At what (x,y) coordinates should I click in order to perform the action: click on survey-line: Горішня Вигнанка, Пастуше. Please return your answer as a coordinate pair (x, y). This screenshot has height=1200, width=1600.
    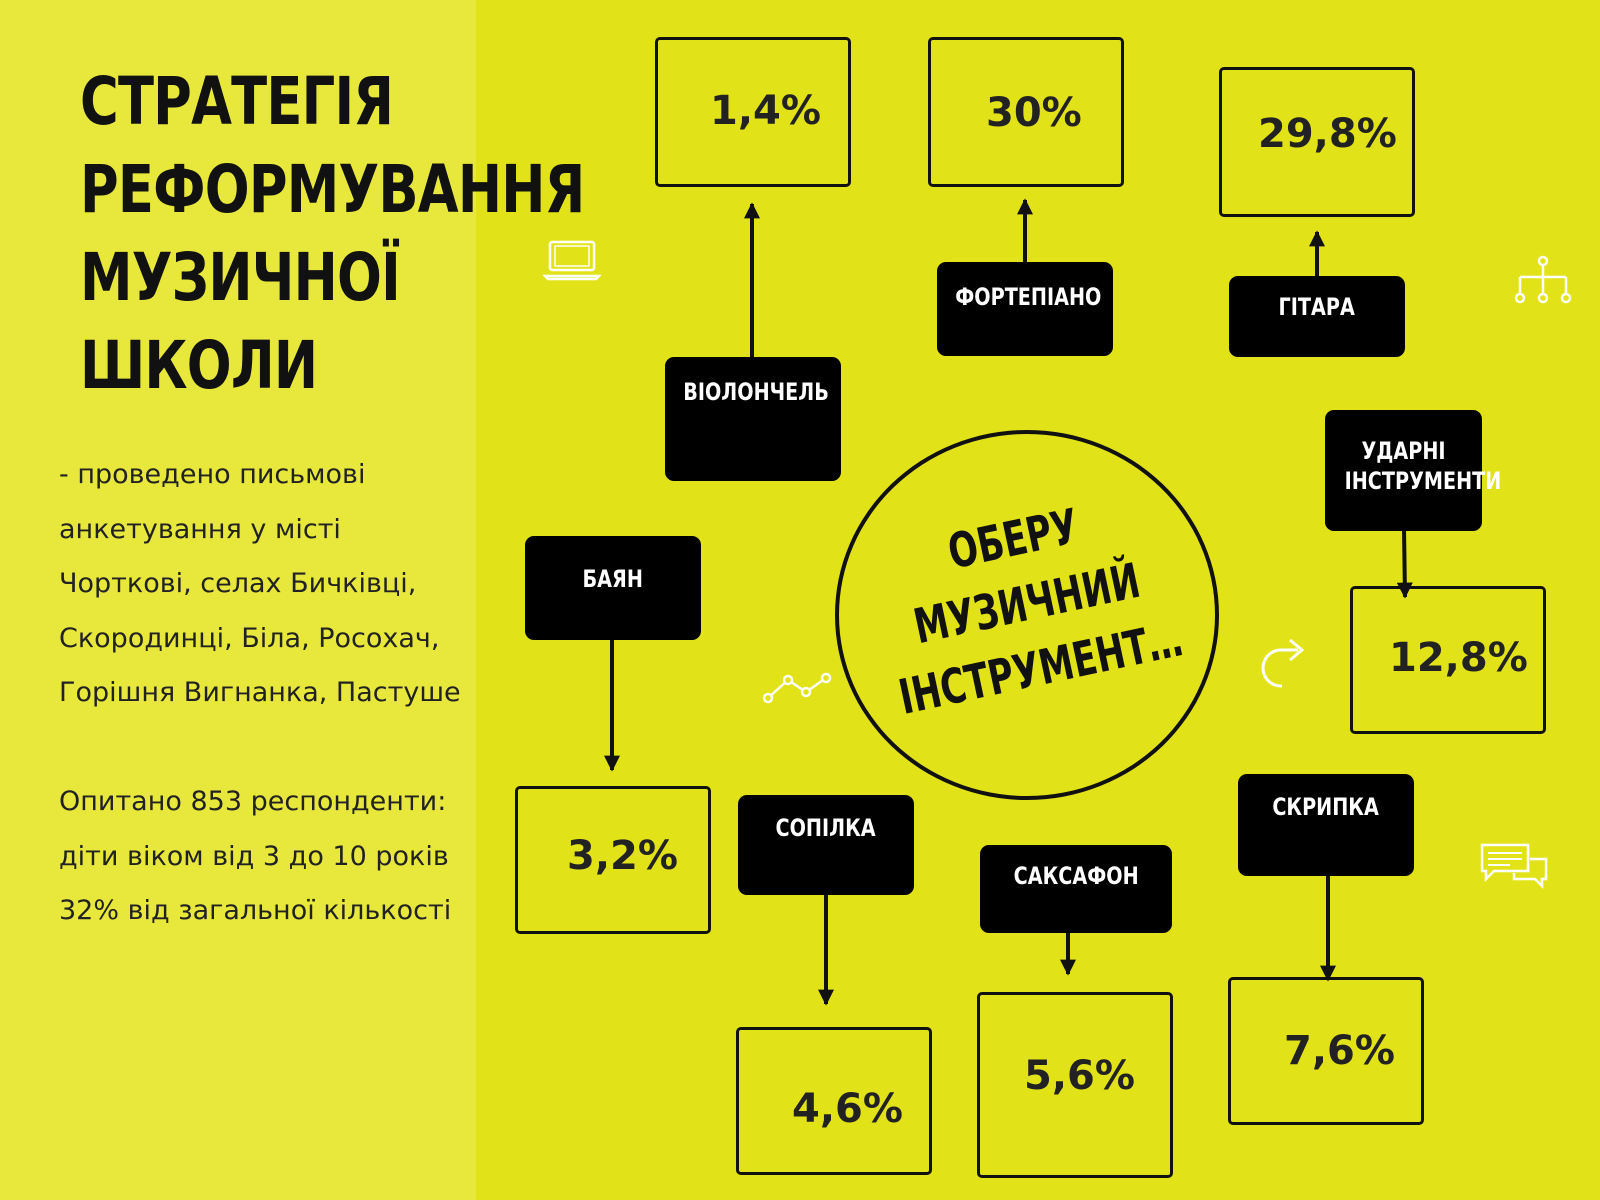
    Looking at the image, I should click on (260, 692).